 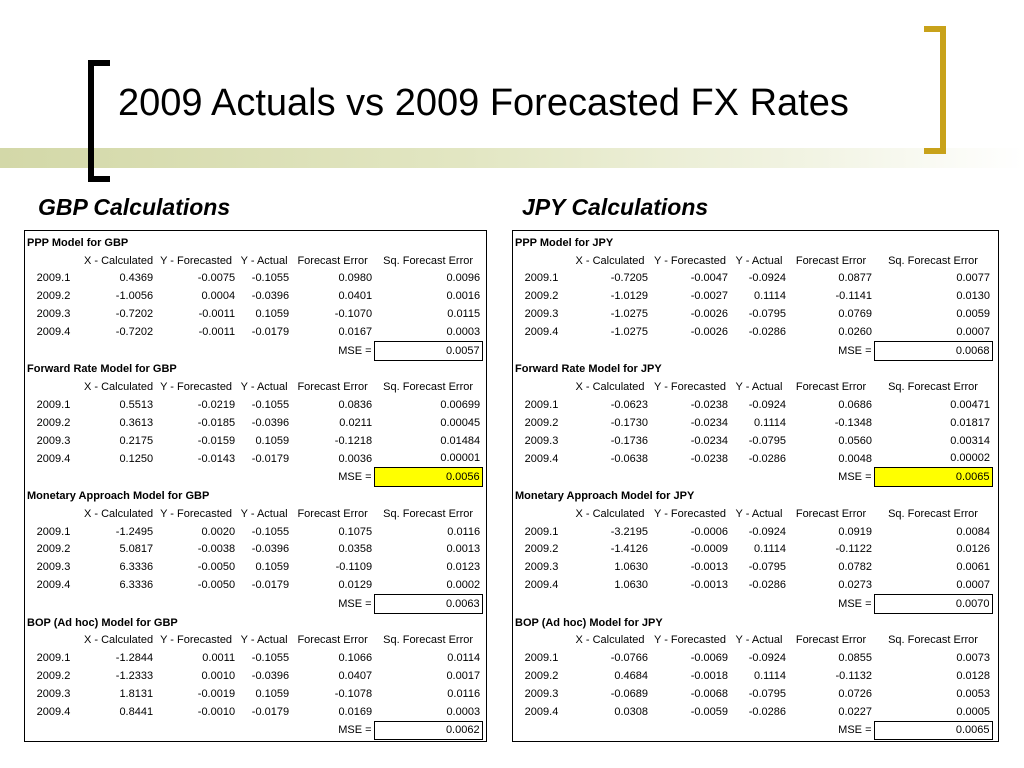 What do you see at coordinates (196, 513) in the screenshot?
I see `column-header: Y - Forecasted` at bounding box center [196, 513].